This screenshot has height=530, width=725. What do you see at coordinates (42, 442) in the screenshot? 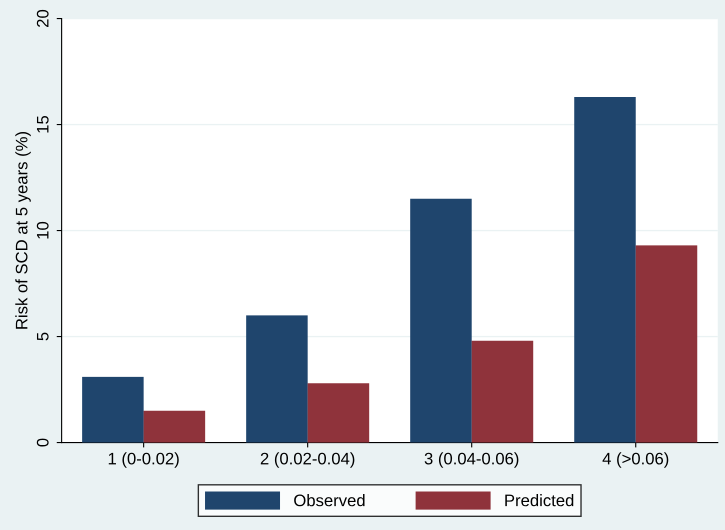
I see `y-tick-label: 0` at bounding box center [42, 442].